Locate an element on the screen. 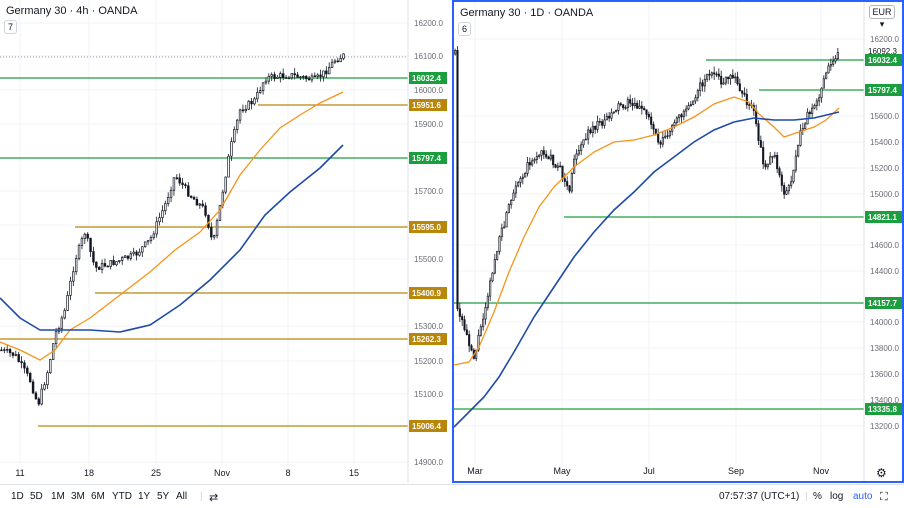 Image resolution: width=904 pixels, height=508 pixels. left-chart-title: Germany 30 · 4h · OANDA is located at coordinates (72, 11).